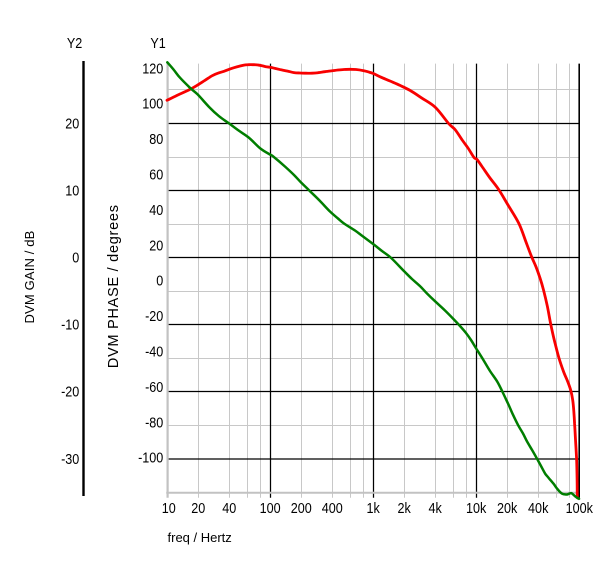  Describe the element at coordinates (579, 507) in the screenshot. I see `svg-text: 100k` at that location.